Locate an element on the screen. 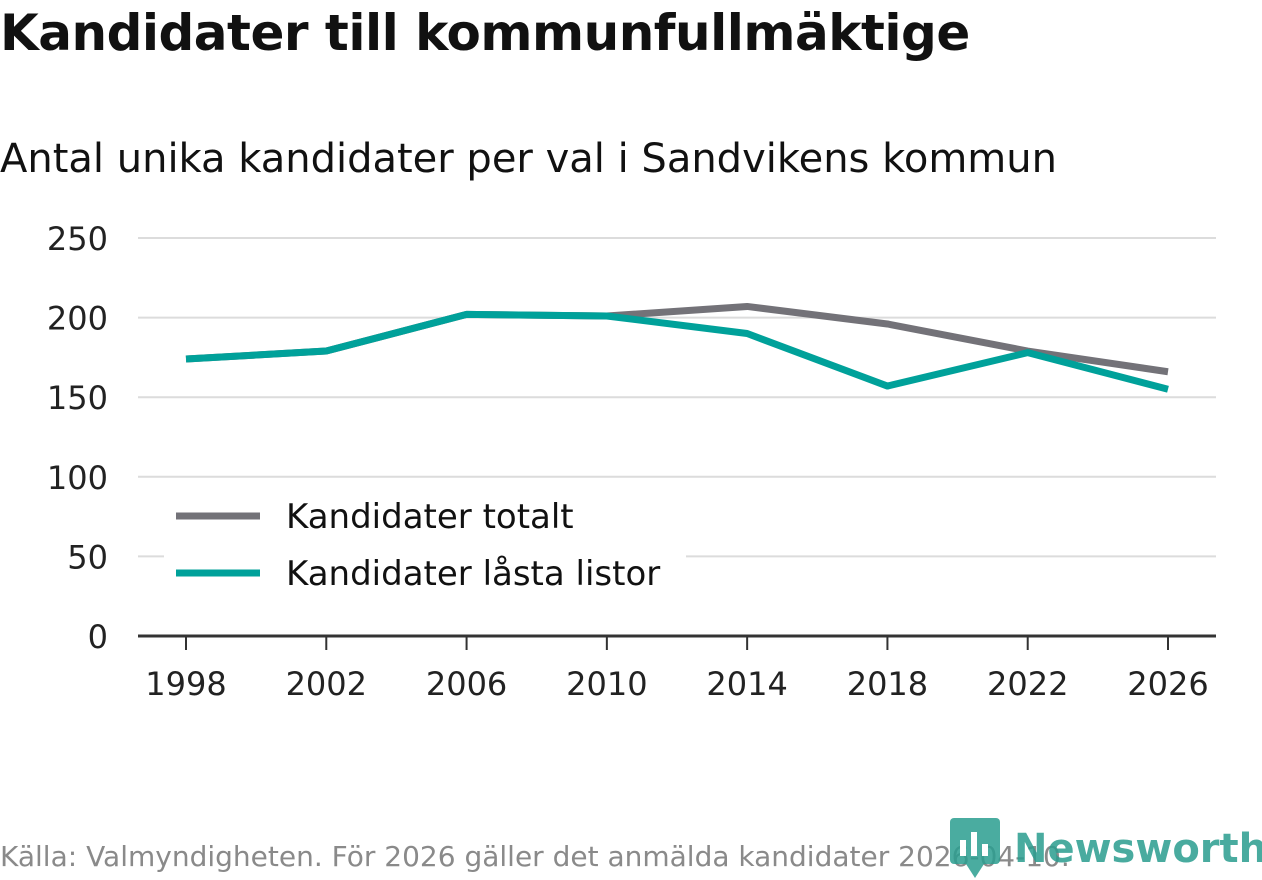 Image resolution: width=1262 pixels, height=880 pixels. legend-label-1: Kandidater låsta listor is located at coordinates (473, 574).